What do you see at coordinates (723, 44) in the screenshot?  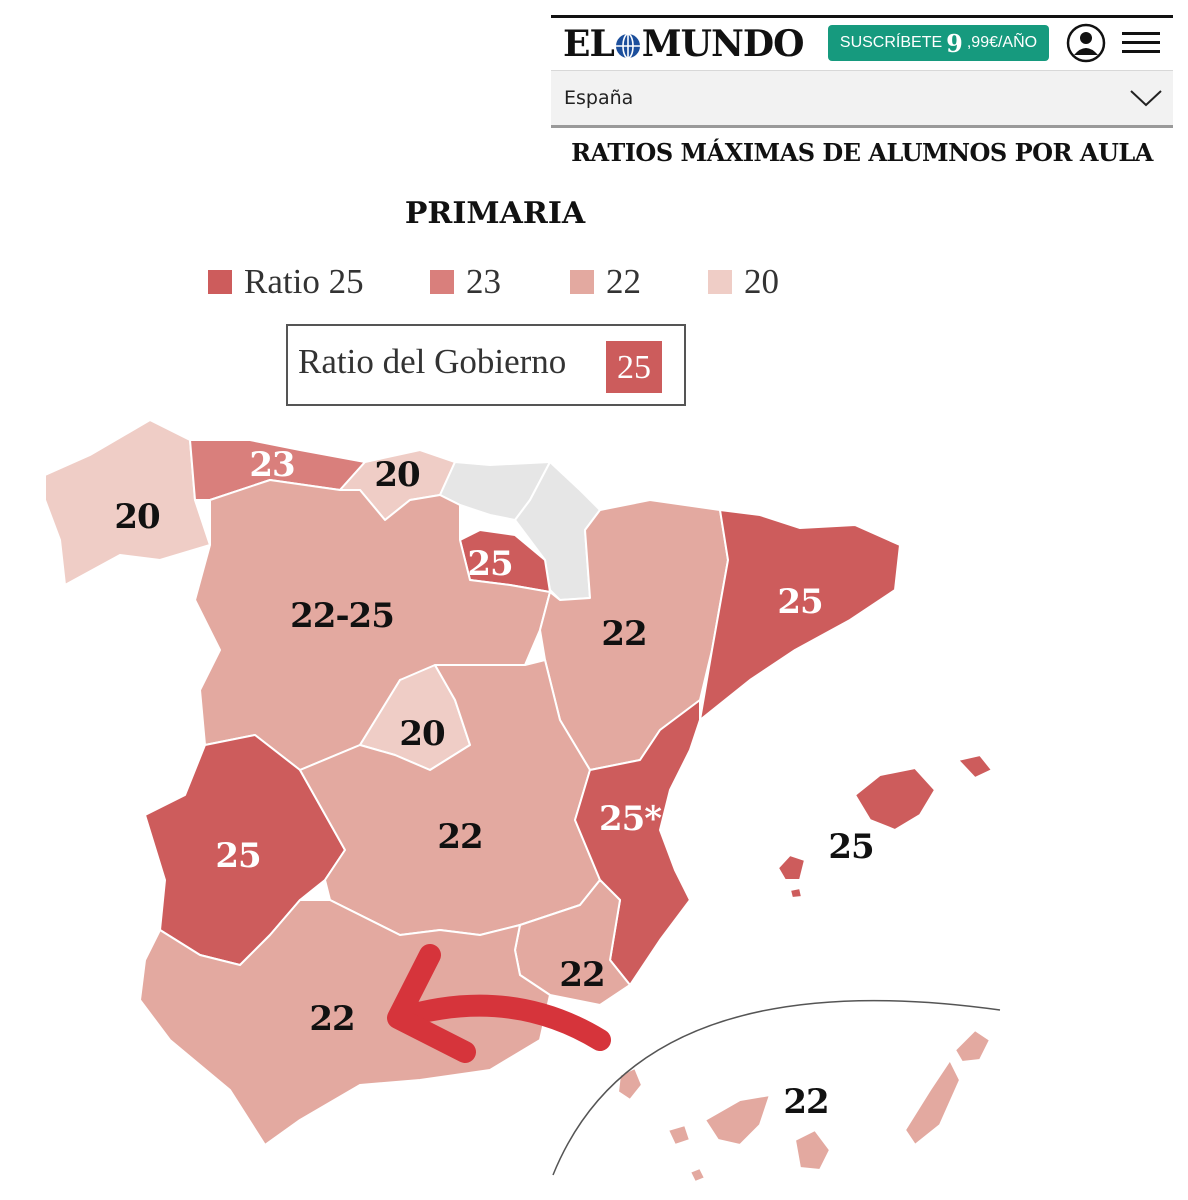 I see `logo-text-mundo: MUNDO` at bounding box center [723, 44].